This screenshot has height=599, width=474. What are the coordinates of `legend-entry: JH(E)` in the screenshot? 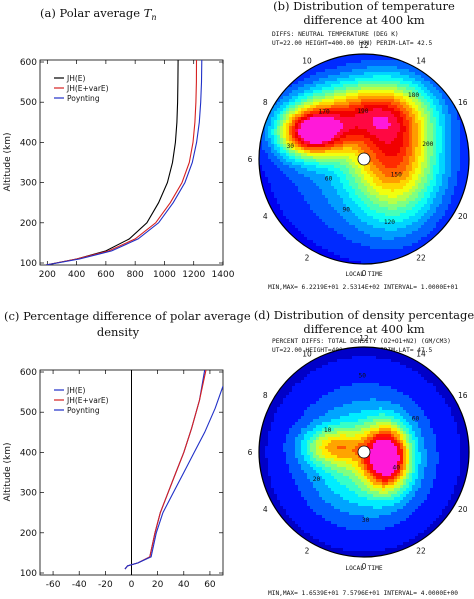 It's located at (76, 78).